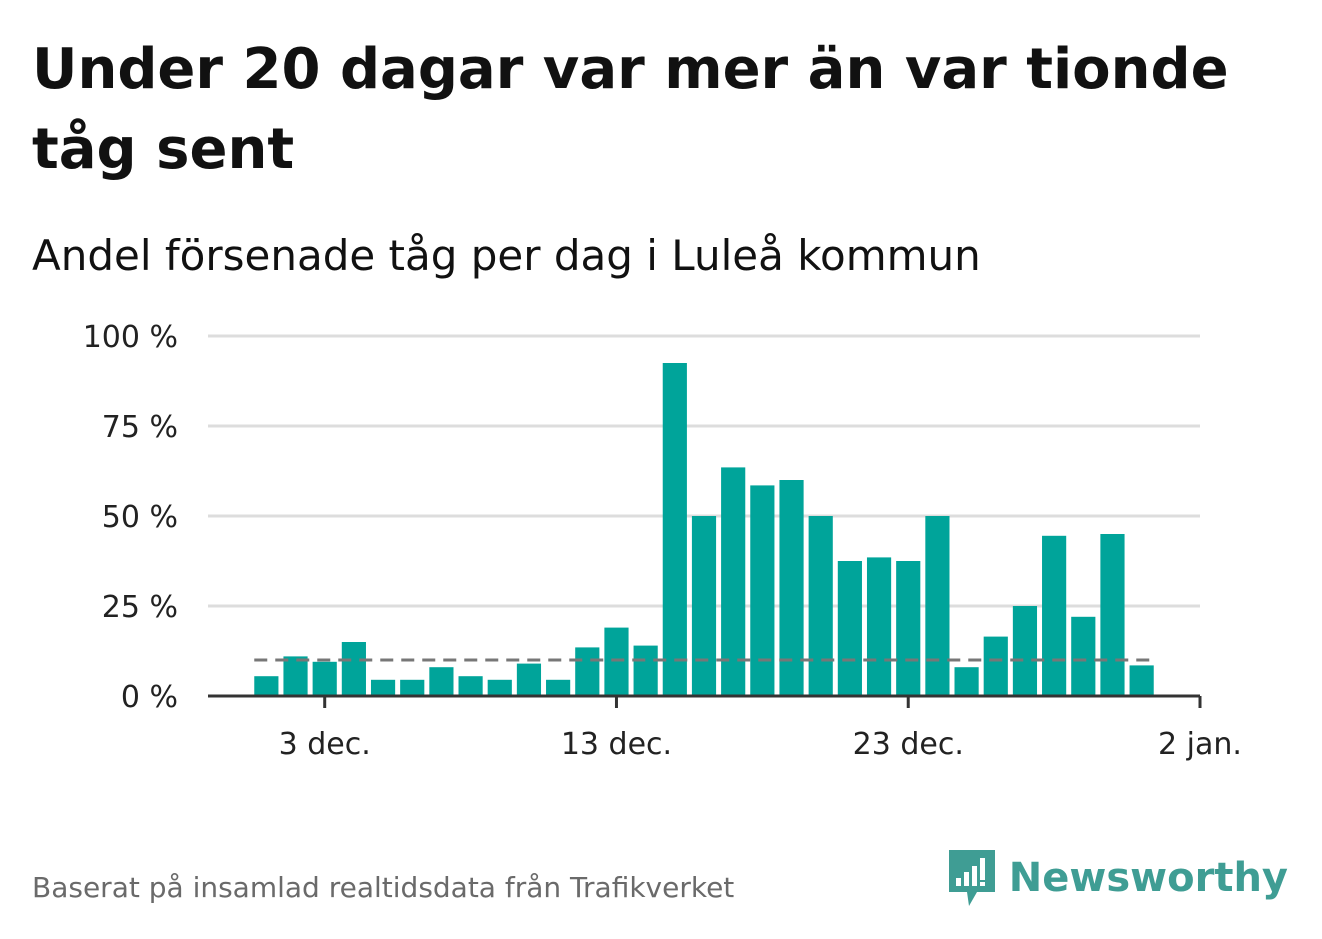 This screenshot has height=939, width=1322. Describe the element at coordinates (616, 744) in the screenshot. I see `x-tick-label: 13 dec.` at that location.